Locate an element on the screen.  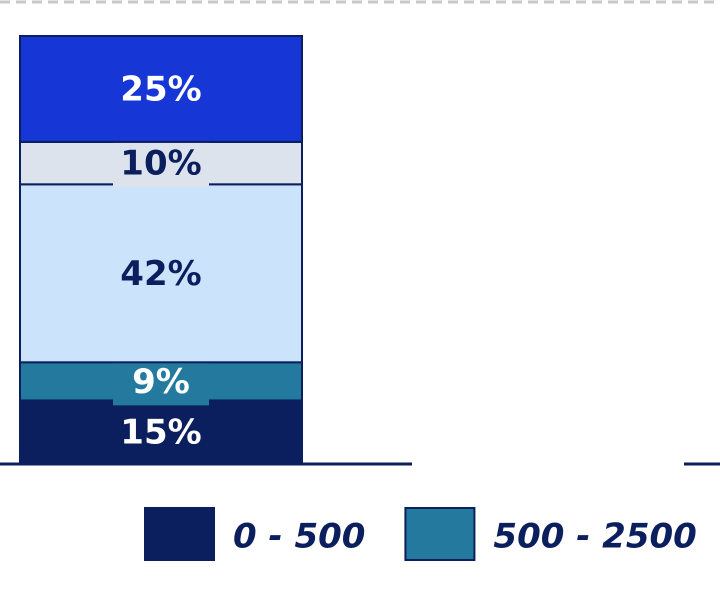
legend-label: 0 - 500 is located at coordinates (299, 537).